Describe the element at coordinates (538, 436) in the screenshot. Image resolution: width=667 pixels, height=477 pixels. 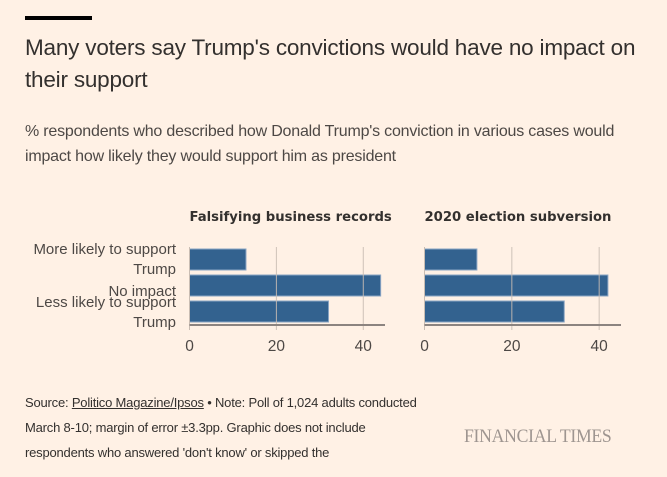
I see `ft-logo: FINANCIAL TIMES` at that location.